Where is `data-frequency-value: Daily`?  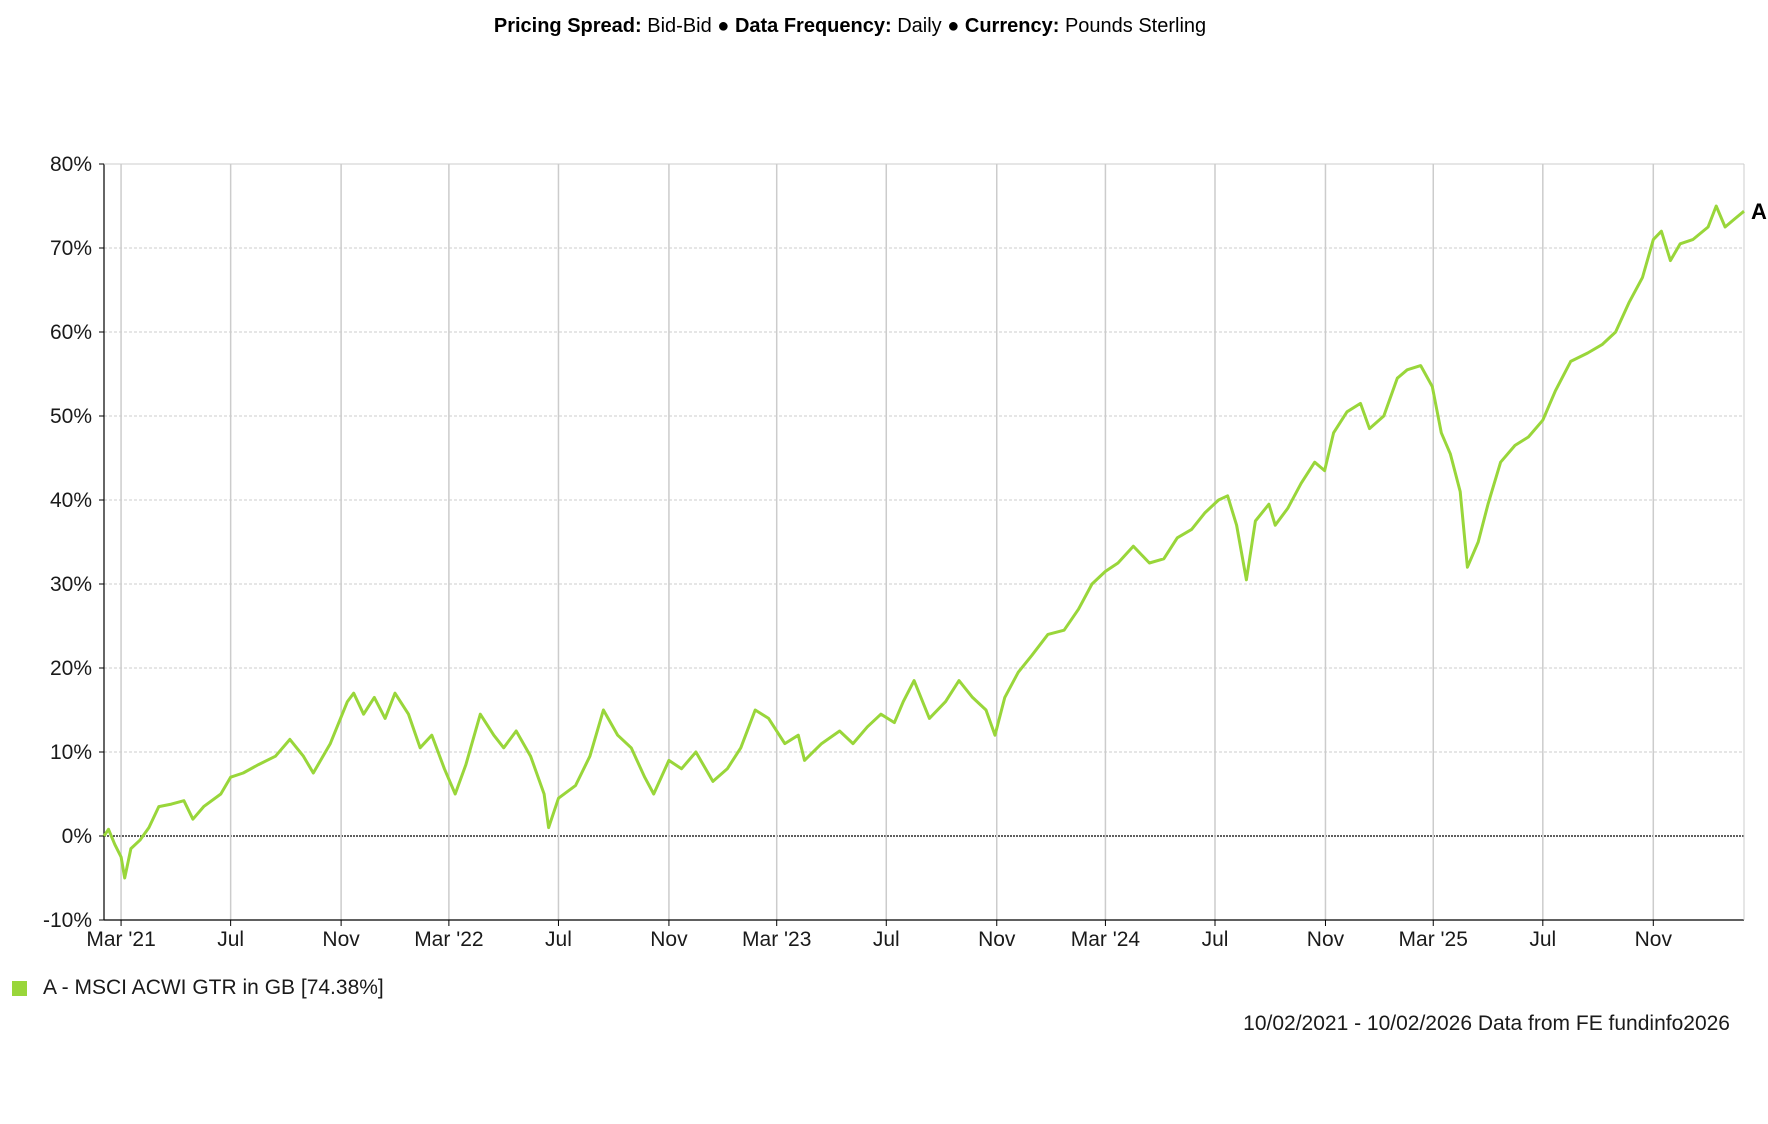 data-frequency-value: Daily is located at coordinates (919, 26).